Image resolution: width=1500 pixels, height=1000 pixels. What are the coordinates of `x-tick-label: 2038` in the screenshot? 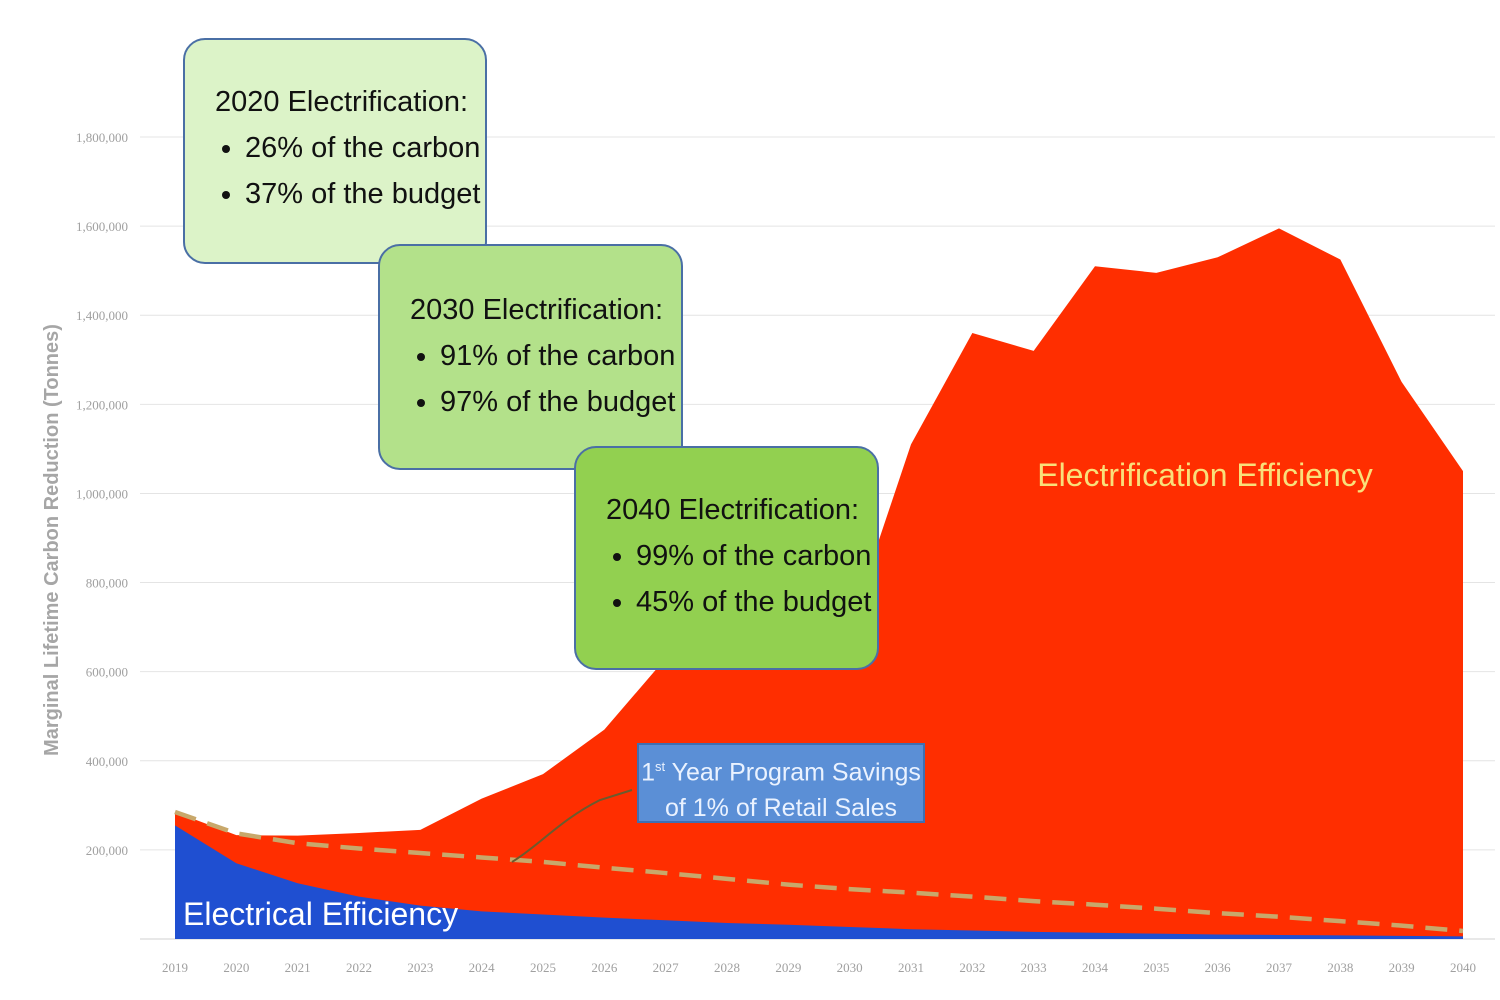 It's located at (1340, 967).